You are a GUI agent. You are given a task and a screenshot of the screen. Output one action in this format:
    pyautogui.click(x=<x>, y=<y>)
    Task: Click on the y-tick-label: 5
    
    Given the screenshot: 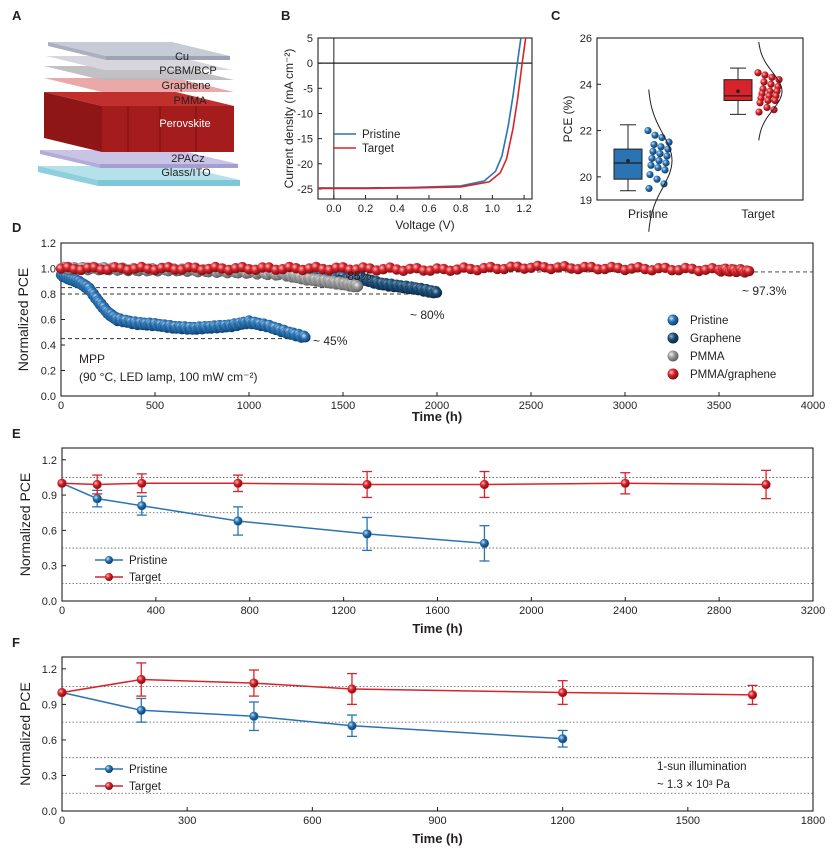 What is the action you would take?
    pyautogui.click(x=310, y=39)
    